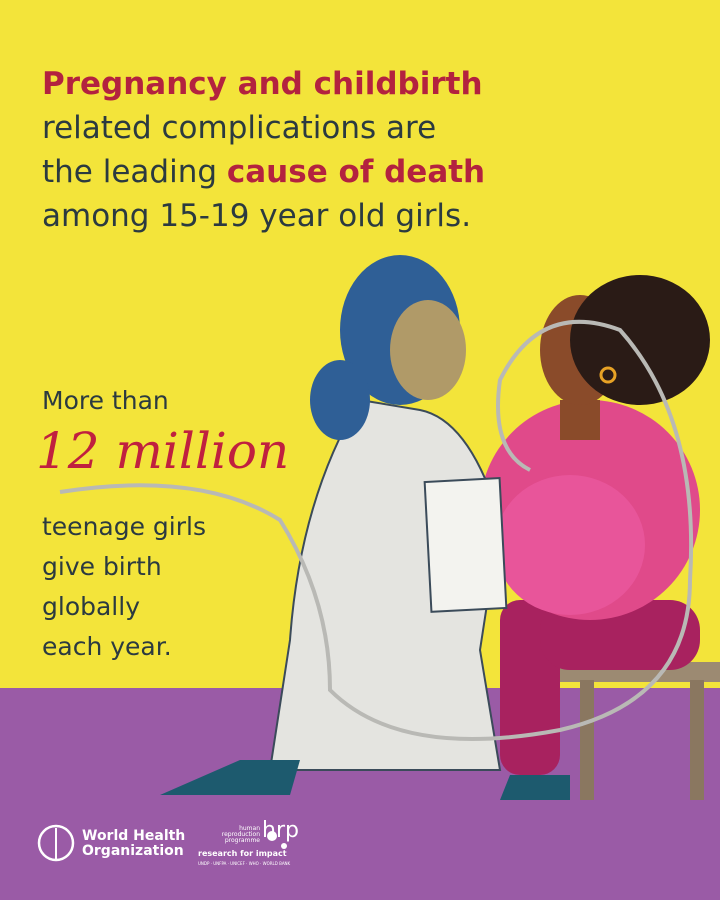  I want to click on patient-hair, so click(640, 340).